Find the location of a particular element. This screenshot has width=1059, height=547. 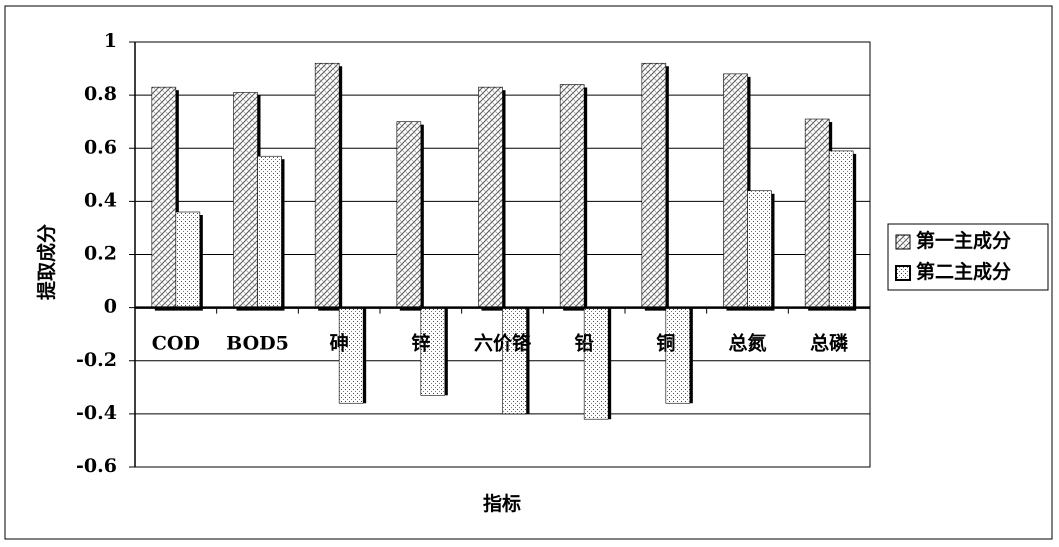

x-tick-label: 六价铬 is located at coordinates (503, 343).